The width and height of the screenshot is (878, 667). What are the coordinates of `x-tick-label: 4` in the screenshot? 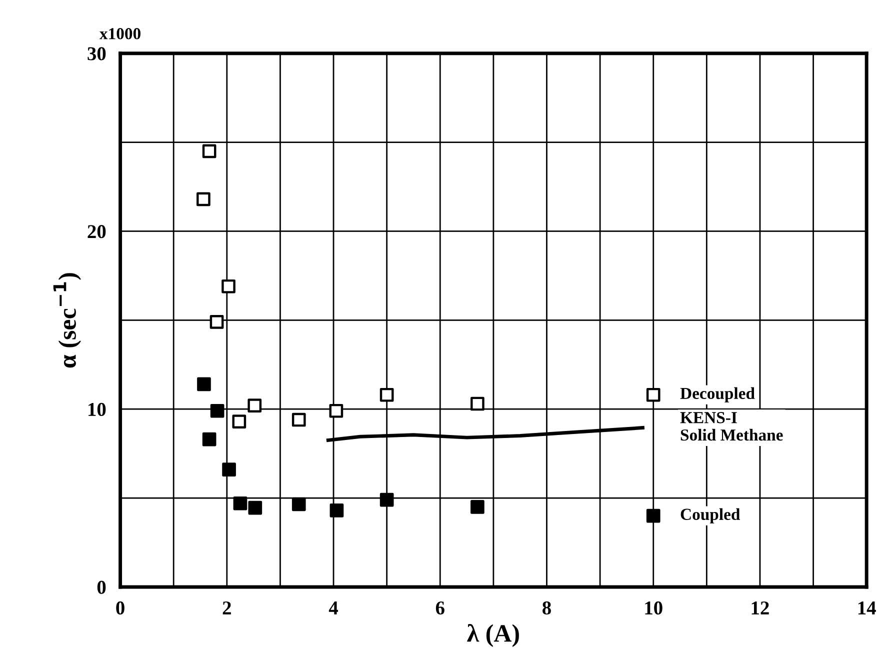 It's located at (333, 608).